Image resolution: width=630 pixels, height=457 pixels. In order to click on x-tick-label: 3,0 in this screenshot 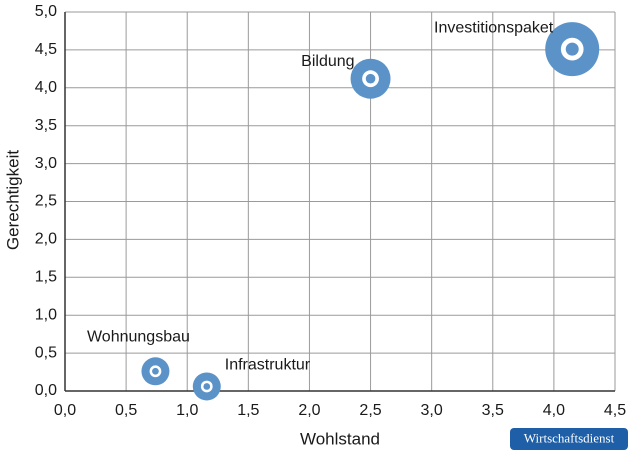, I will do `click(432, 410)`.